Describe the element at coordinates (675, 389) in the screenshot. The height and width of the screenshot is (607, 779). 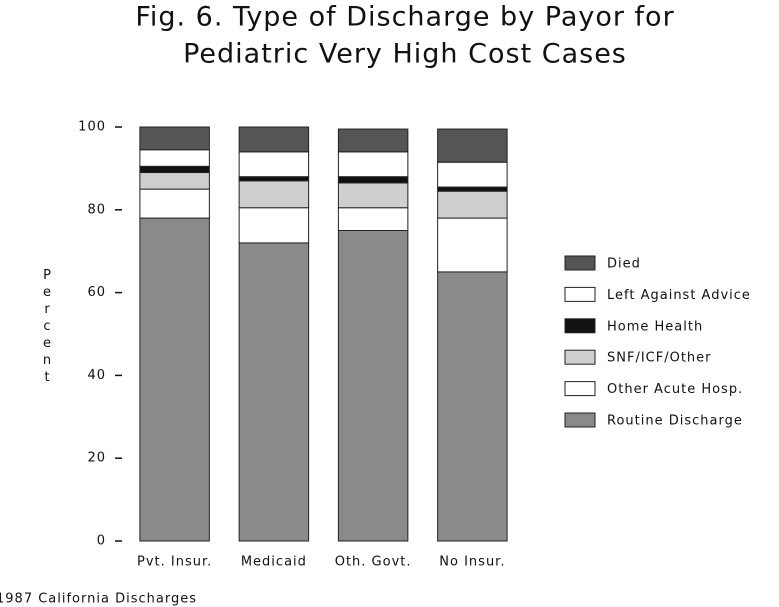
I see `legend-label: Other Acute Hosp.` at that location.